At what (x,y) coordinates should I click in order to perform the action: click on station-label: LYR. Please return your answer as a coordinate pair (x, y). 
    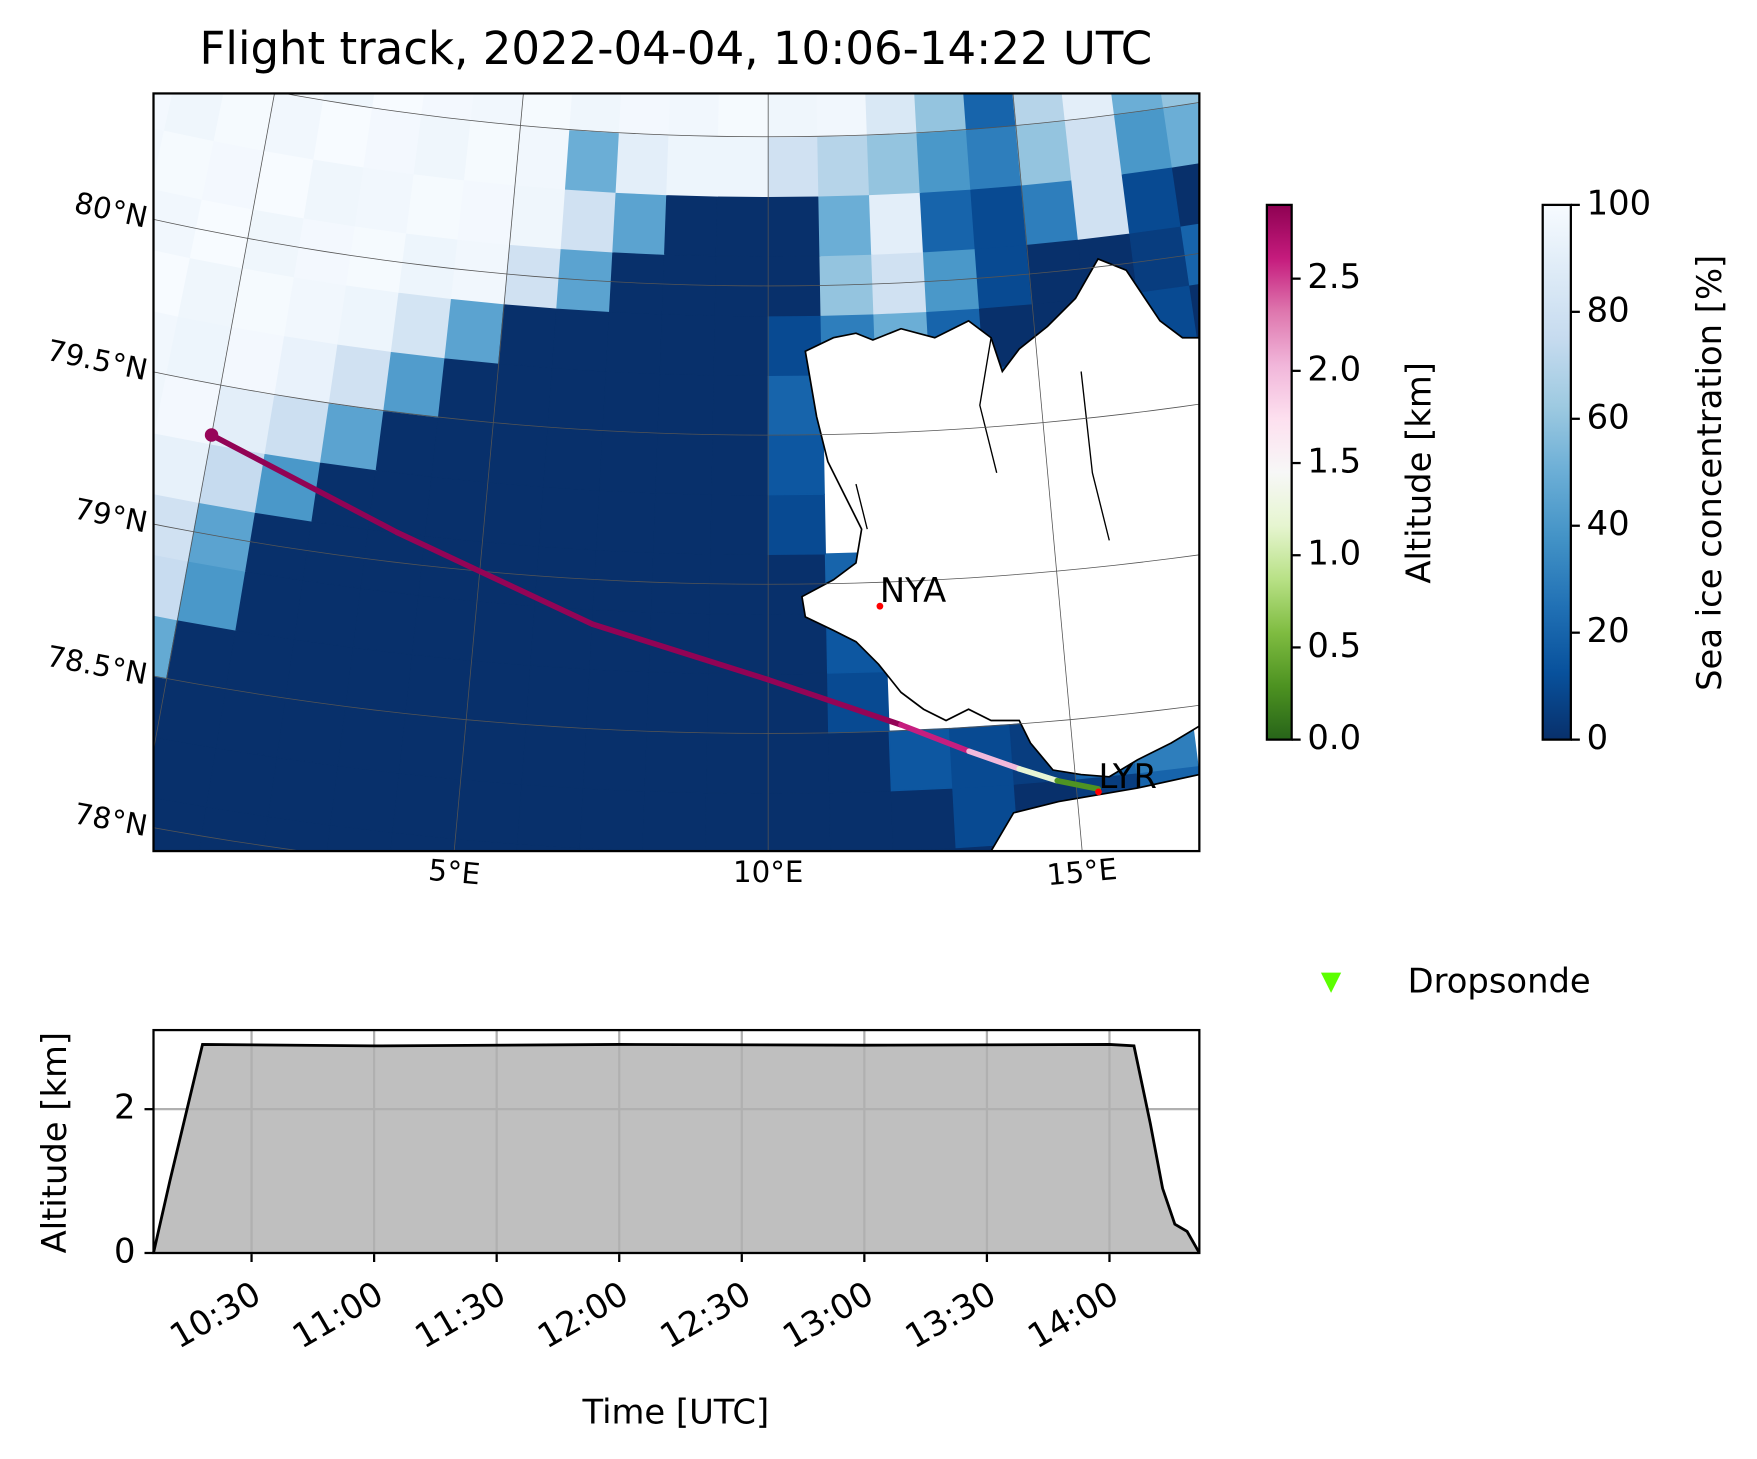
    Looking at the image, I should click on (1128, 776).